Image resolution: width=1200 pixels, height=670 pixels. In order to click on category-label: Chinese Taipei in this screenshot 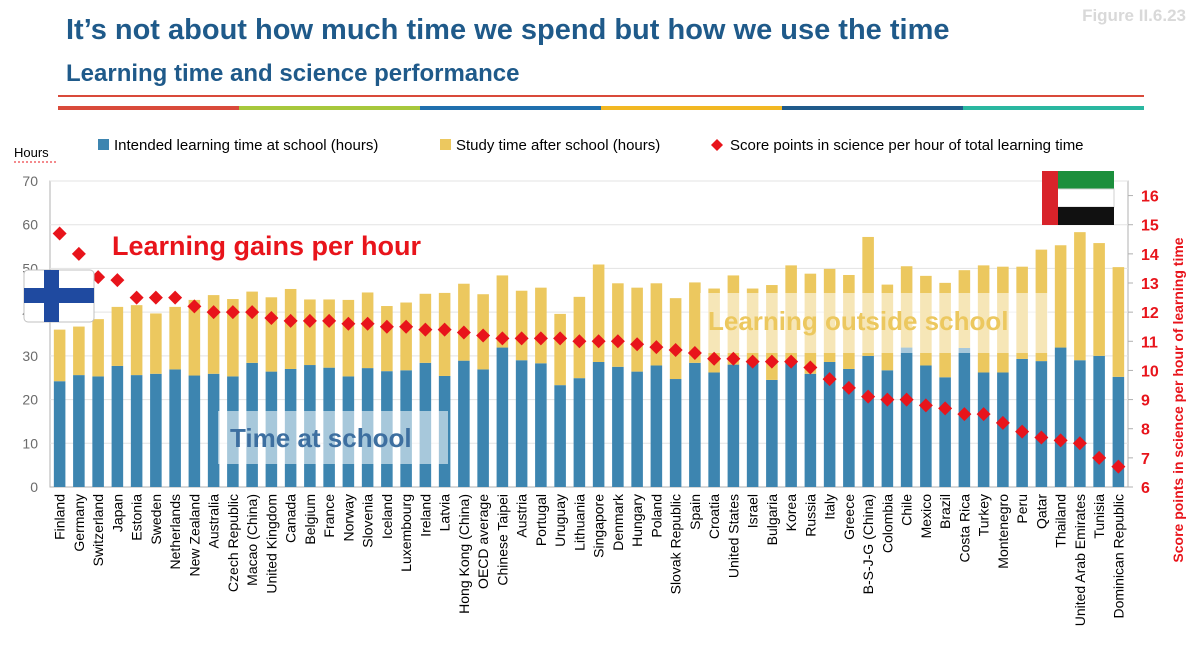, I will do `click(502, 540)`.